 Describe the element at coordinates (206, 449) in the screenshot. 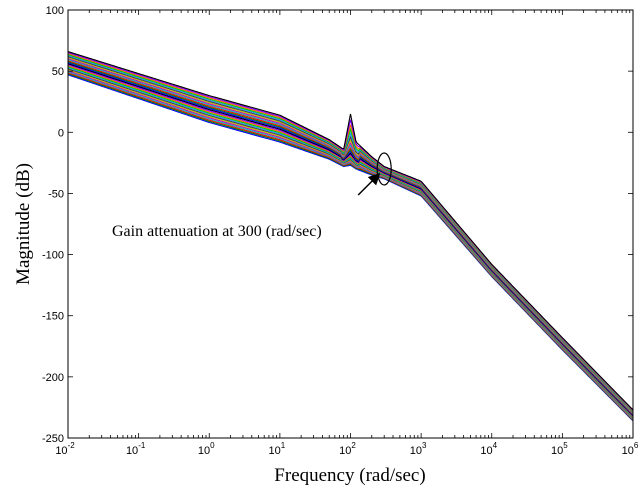

I see `x-tick-label: 10⁰` at that location.